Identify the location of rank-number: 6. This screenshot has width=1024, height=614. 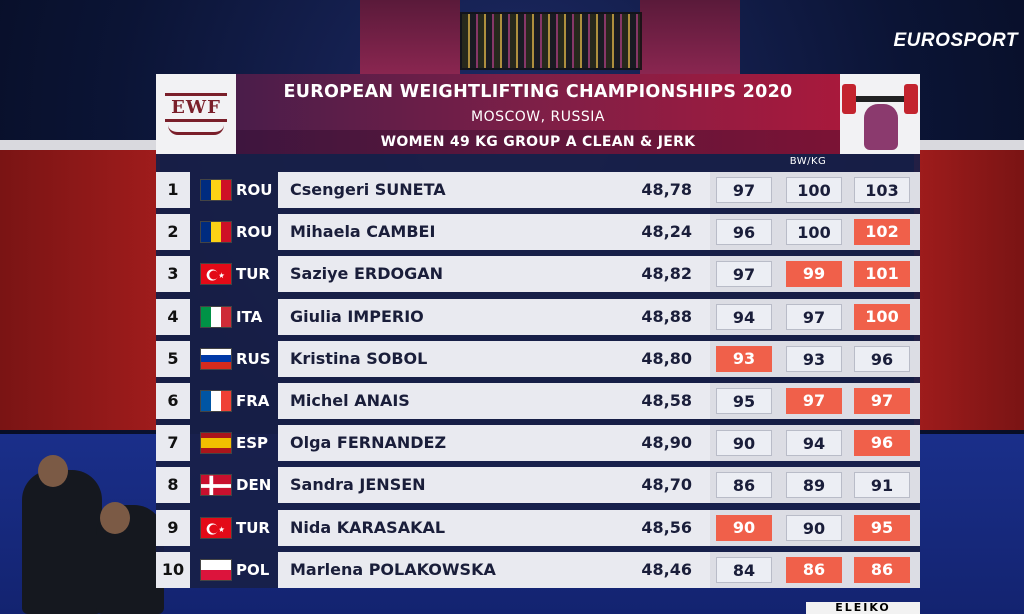
(173, 401).